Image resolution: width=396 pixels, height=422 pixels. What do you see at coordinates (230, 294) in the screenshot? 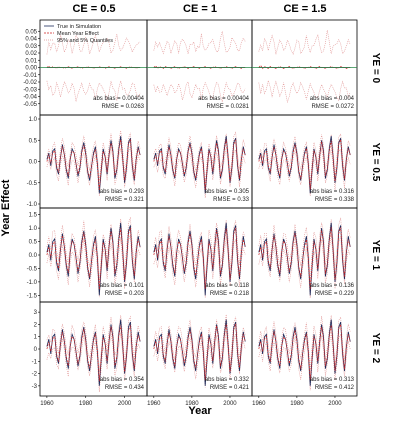
I see `rmse-label: RMSE = 0.218` at bounding box center [230, 294].